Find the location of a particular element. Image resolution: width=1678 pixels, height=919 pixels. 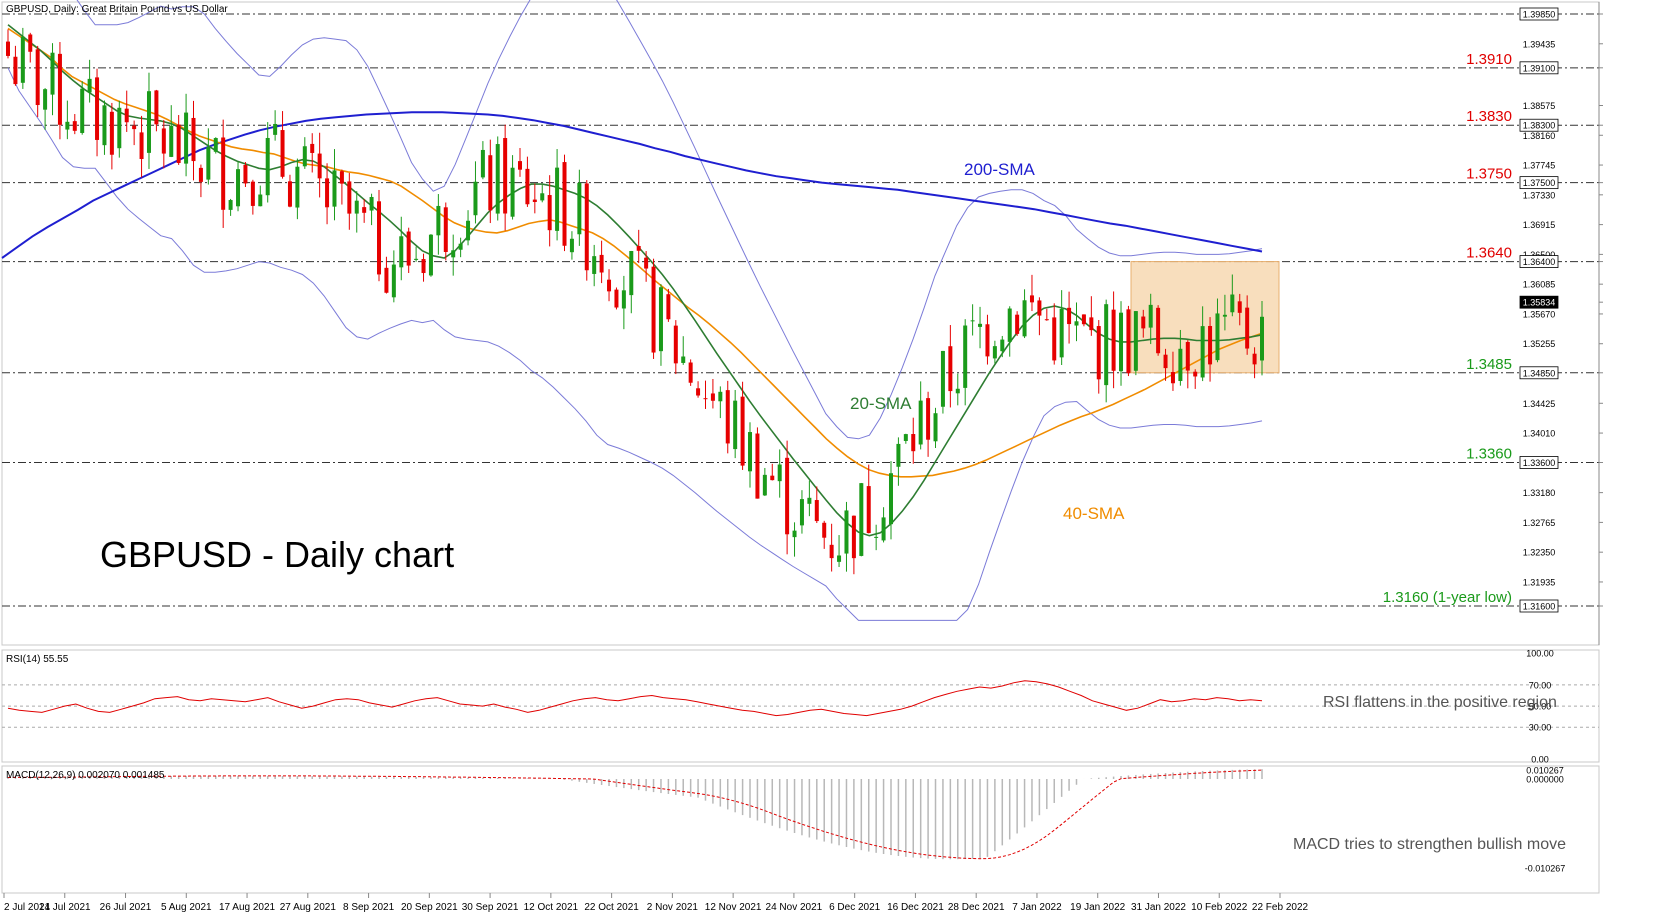

date-tick-label: 6 Dec 2021 is located at coordinates (855, 907).